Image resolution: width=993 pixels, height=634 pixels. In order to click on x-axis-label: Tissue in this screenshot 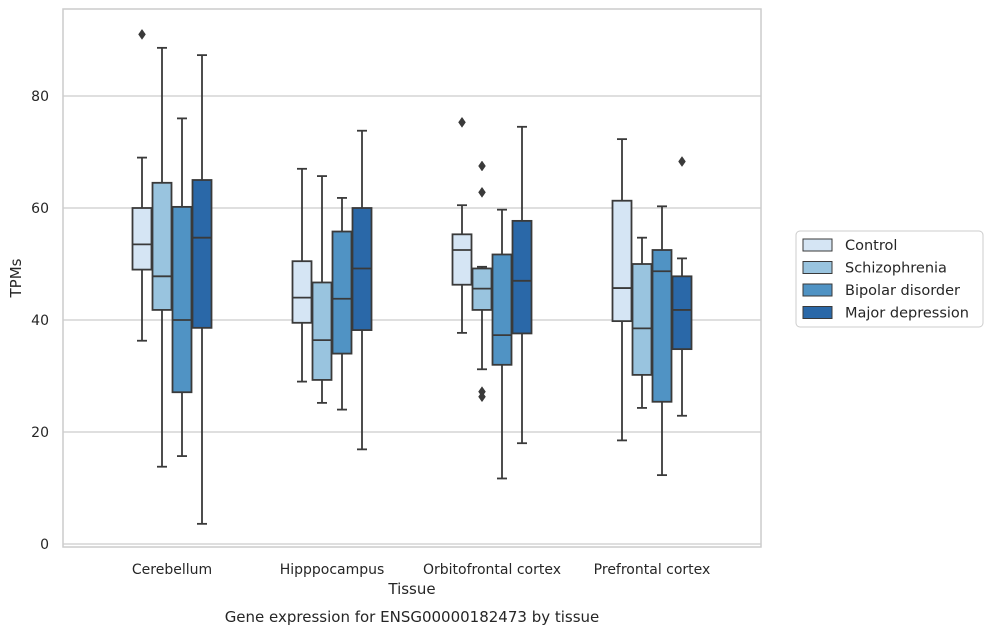, I will do `click(411, 589)`.